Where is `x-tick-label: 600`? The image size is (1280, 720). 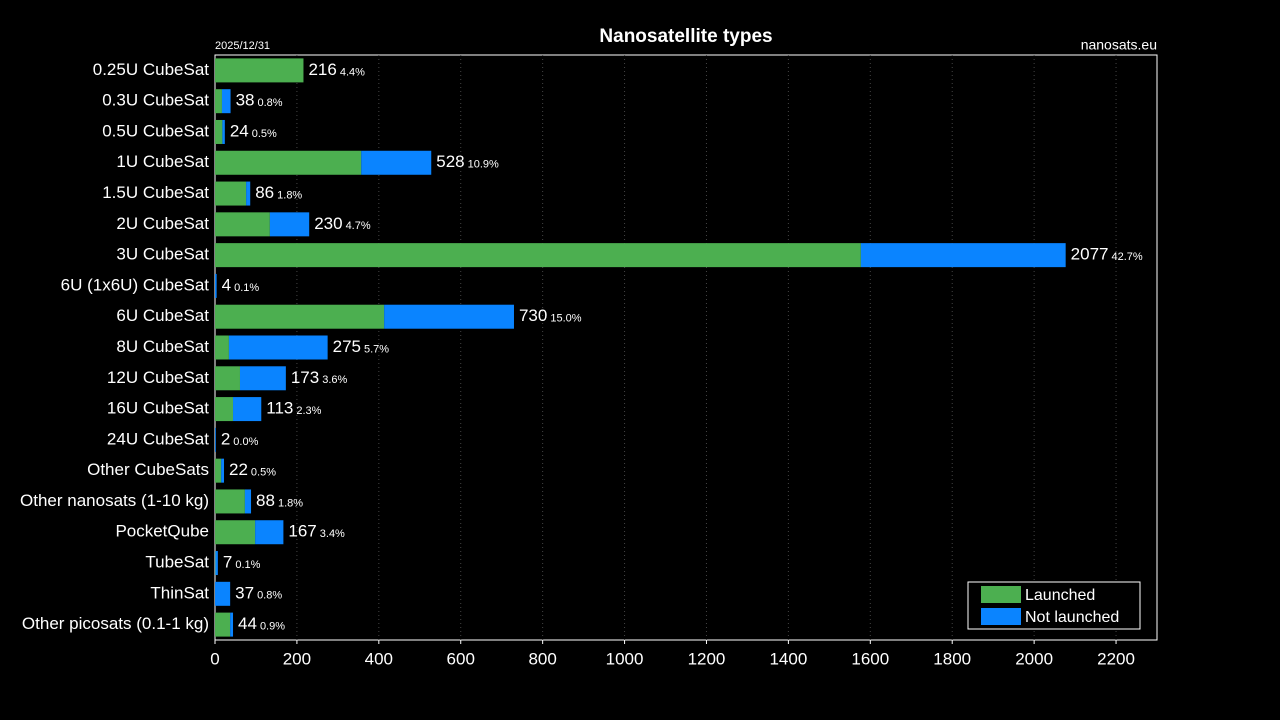
x-tick-label: 600 is located at coordinates (461, 658).